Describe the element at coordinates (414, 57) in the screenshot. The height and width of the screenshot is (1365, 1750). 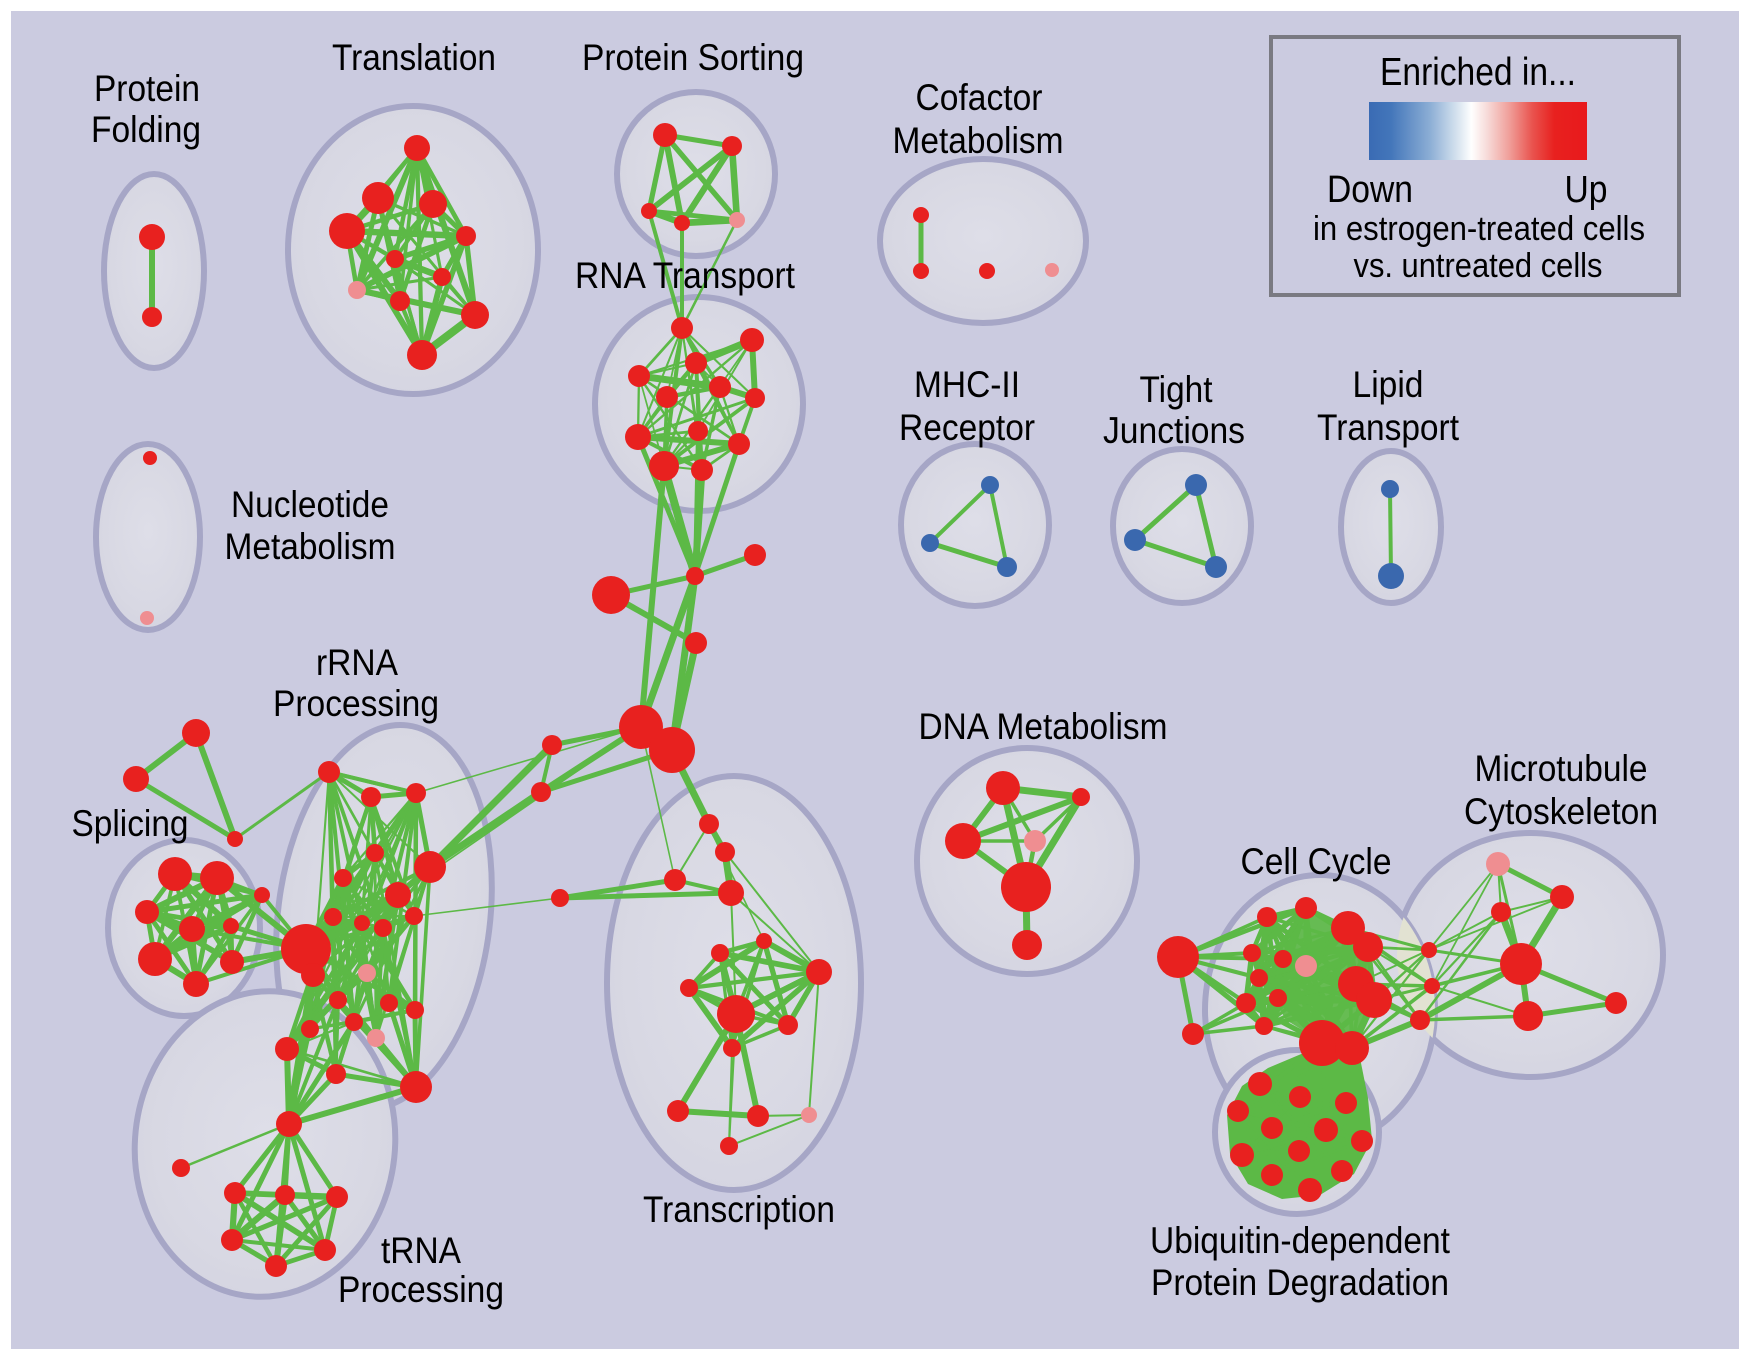
I see `svg-text: Translation` at that location.